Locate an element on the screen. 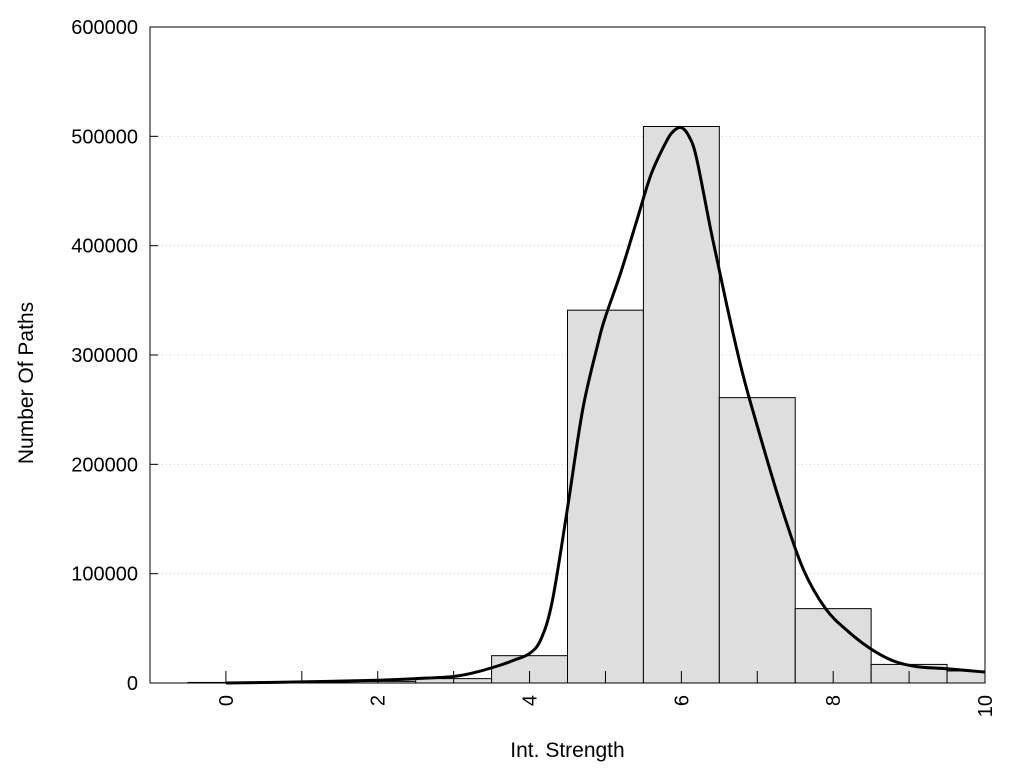 Image resolution: width=1024 pixels, height=768 pixels. x-tick-label: 0 is located at coordinates (227, 700).